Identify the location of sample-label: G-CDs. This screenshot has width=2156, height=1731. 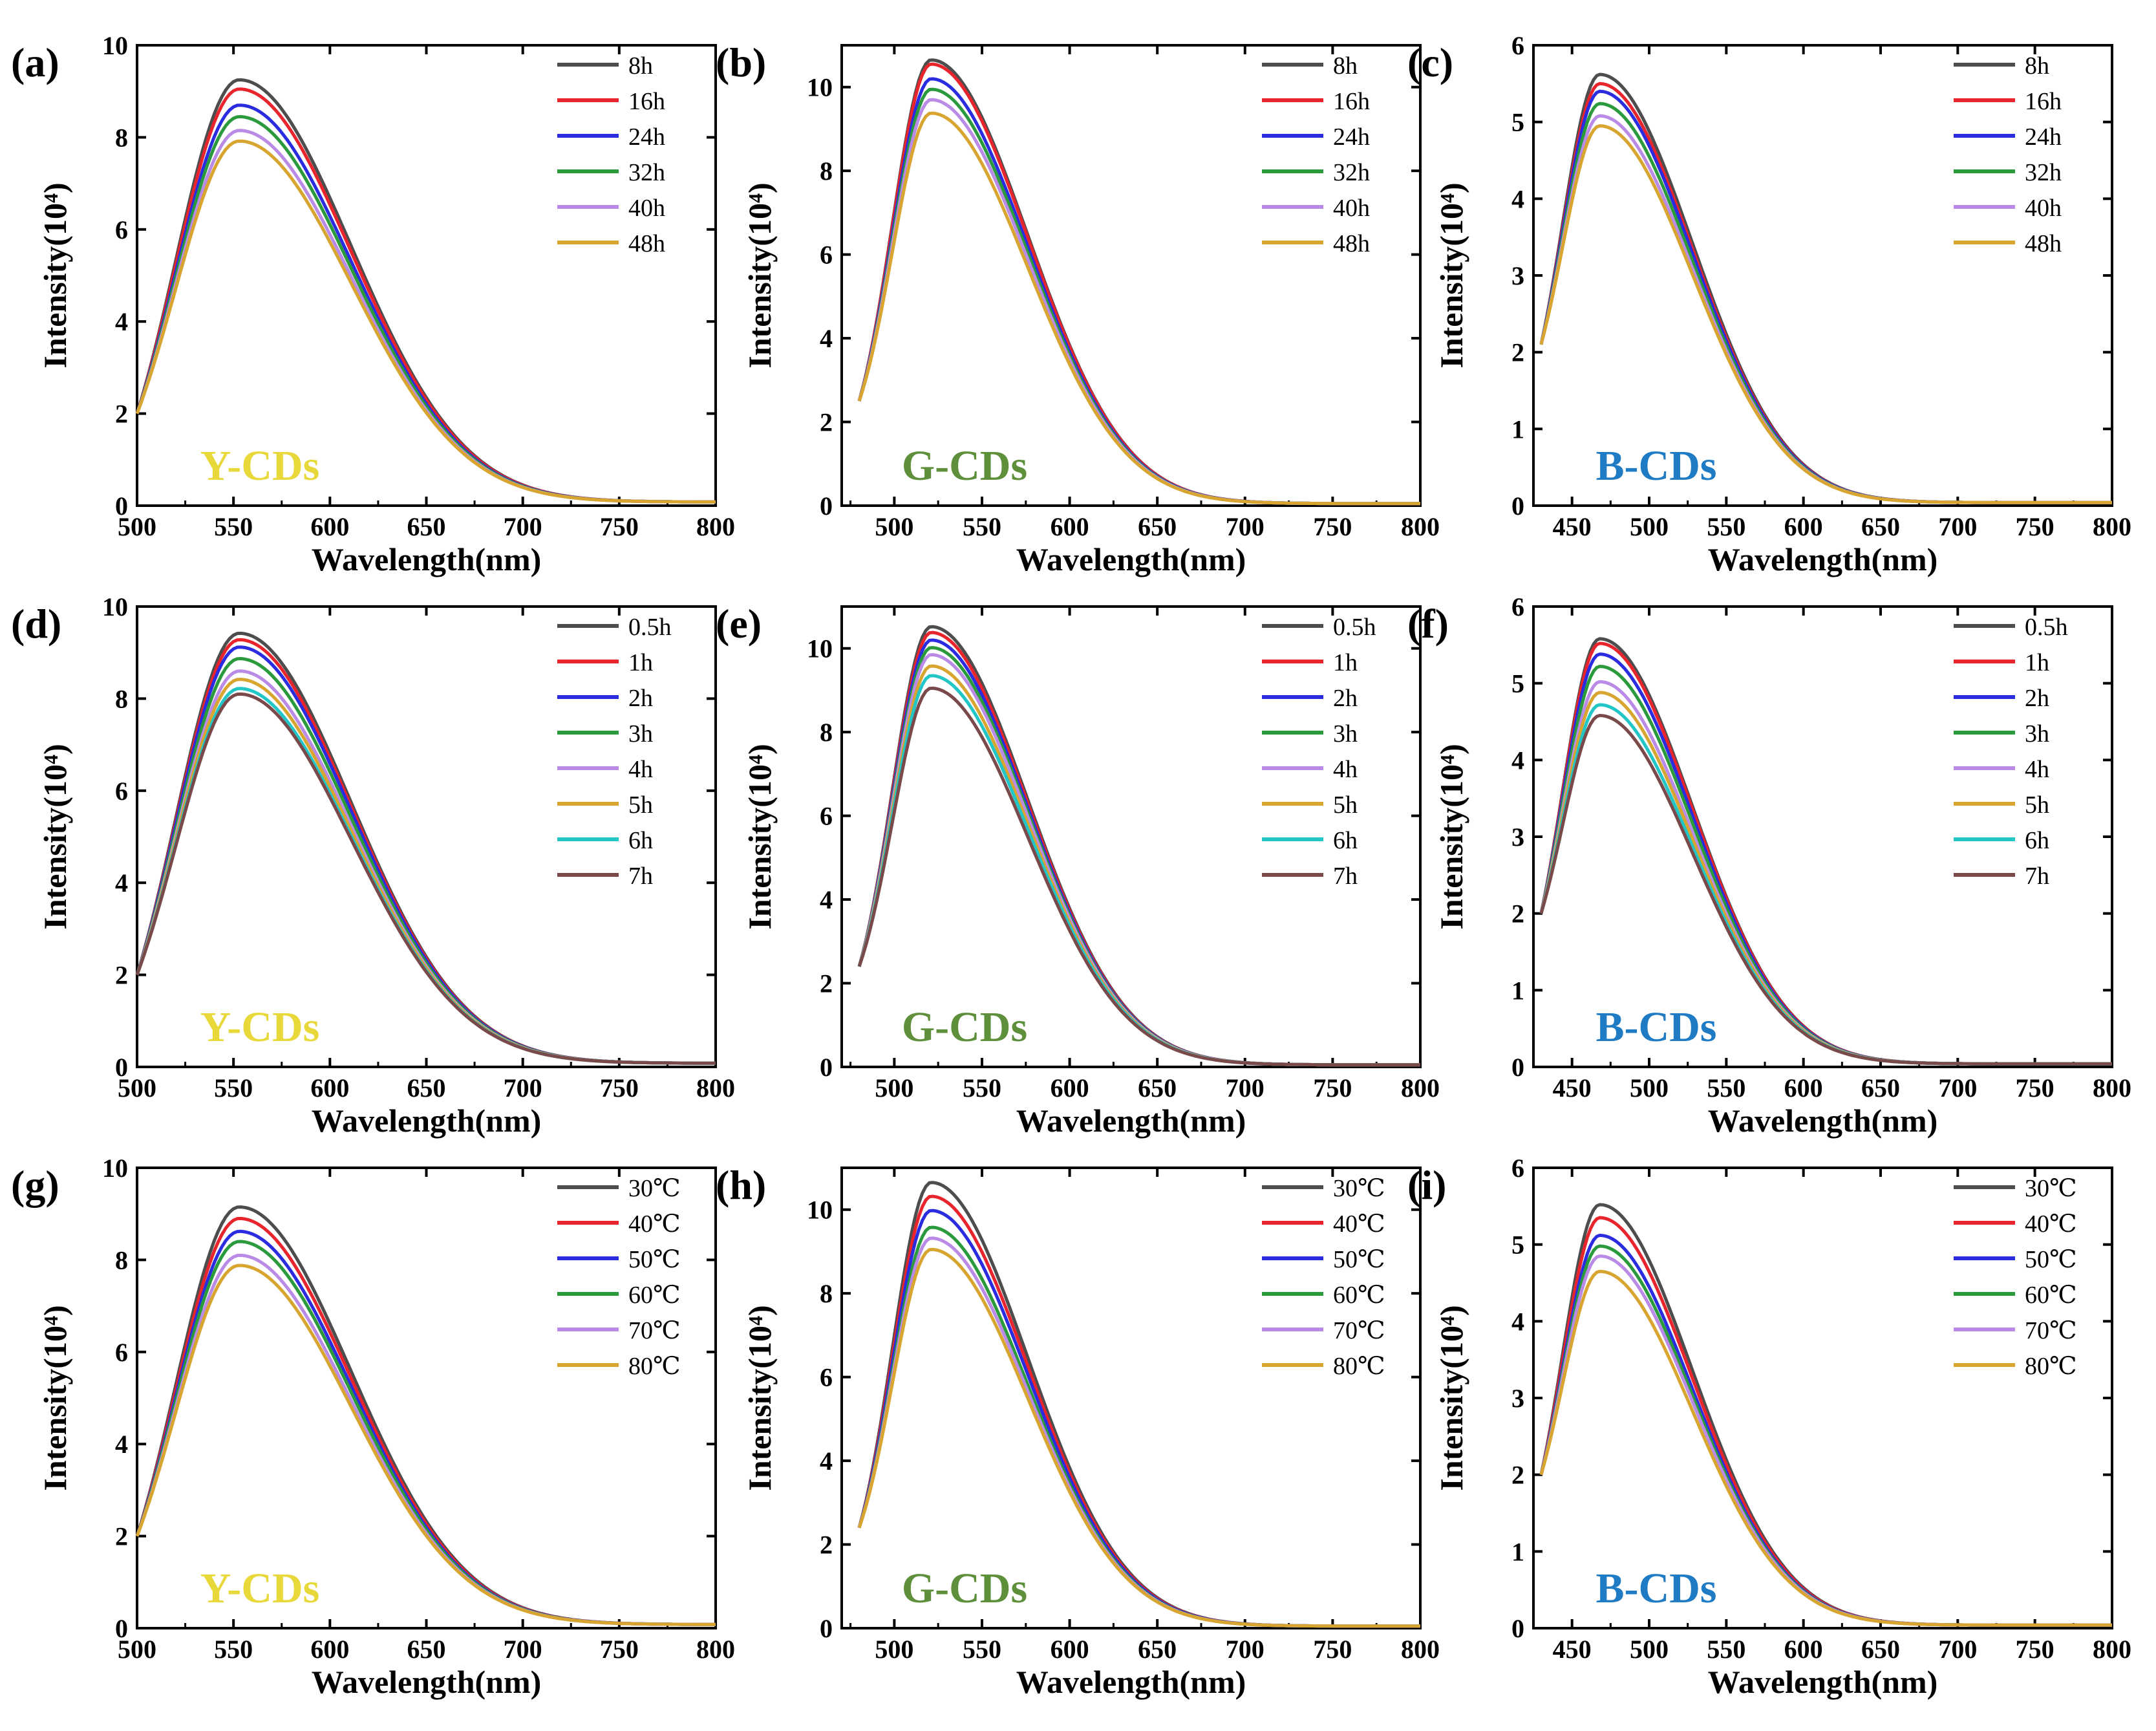
(965, 1588).